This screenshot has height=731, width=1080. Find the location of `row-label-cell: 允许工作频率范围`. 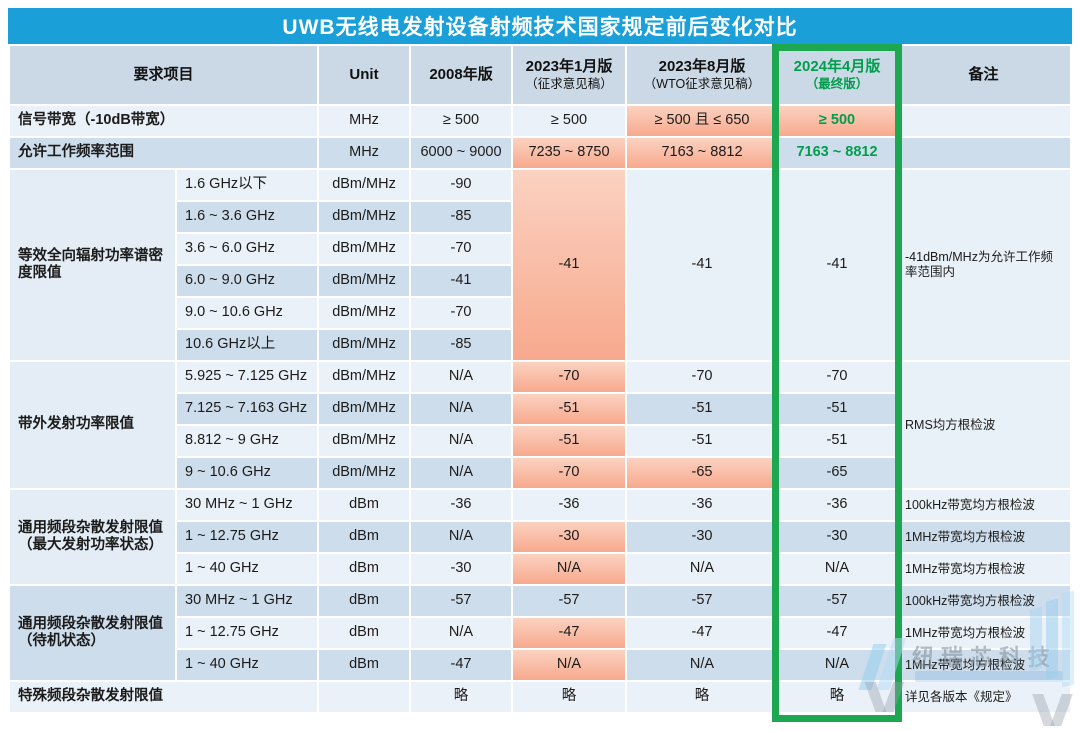

row-label-cell: 允许工作频率范围 is located at coordinates (164, 153).